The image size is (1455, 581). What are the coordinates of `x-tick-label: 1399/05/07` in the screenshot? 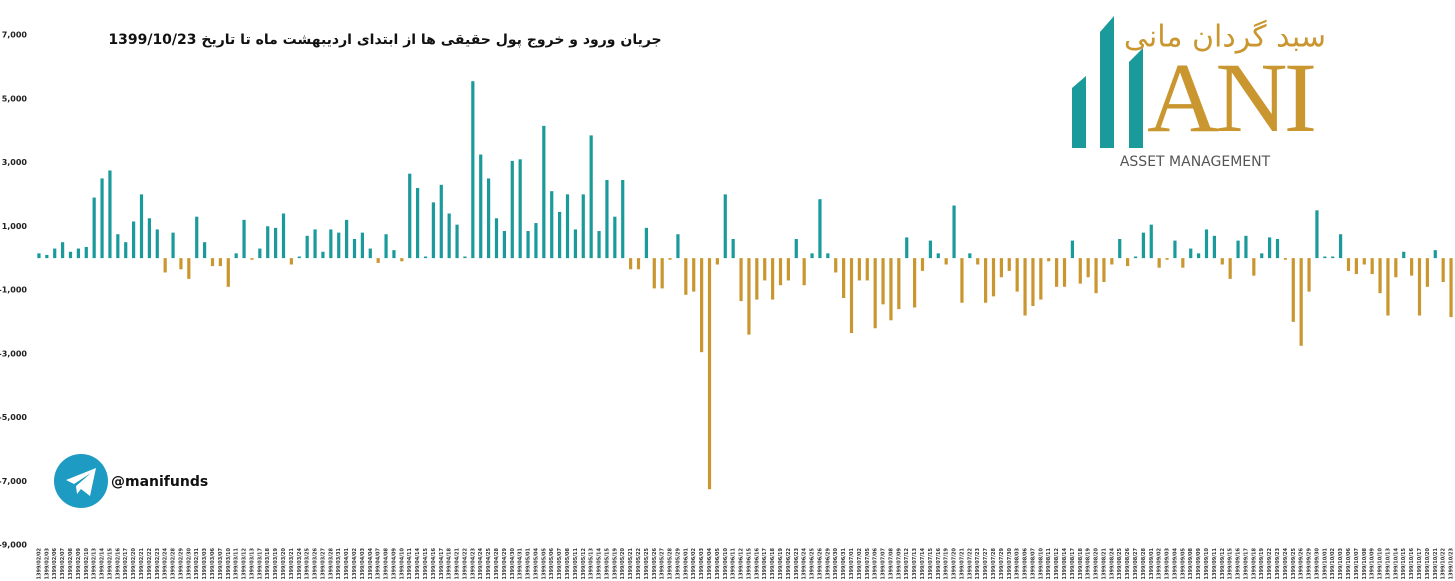 It's located at (560, 563).